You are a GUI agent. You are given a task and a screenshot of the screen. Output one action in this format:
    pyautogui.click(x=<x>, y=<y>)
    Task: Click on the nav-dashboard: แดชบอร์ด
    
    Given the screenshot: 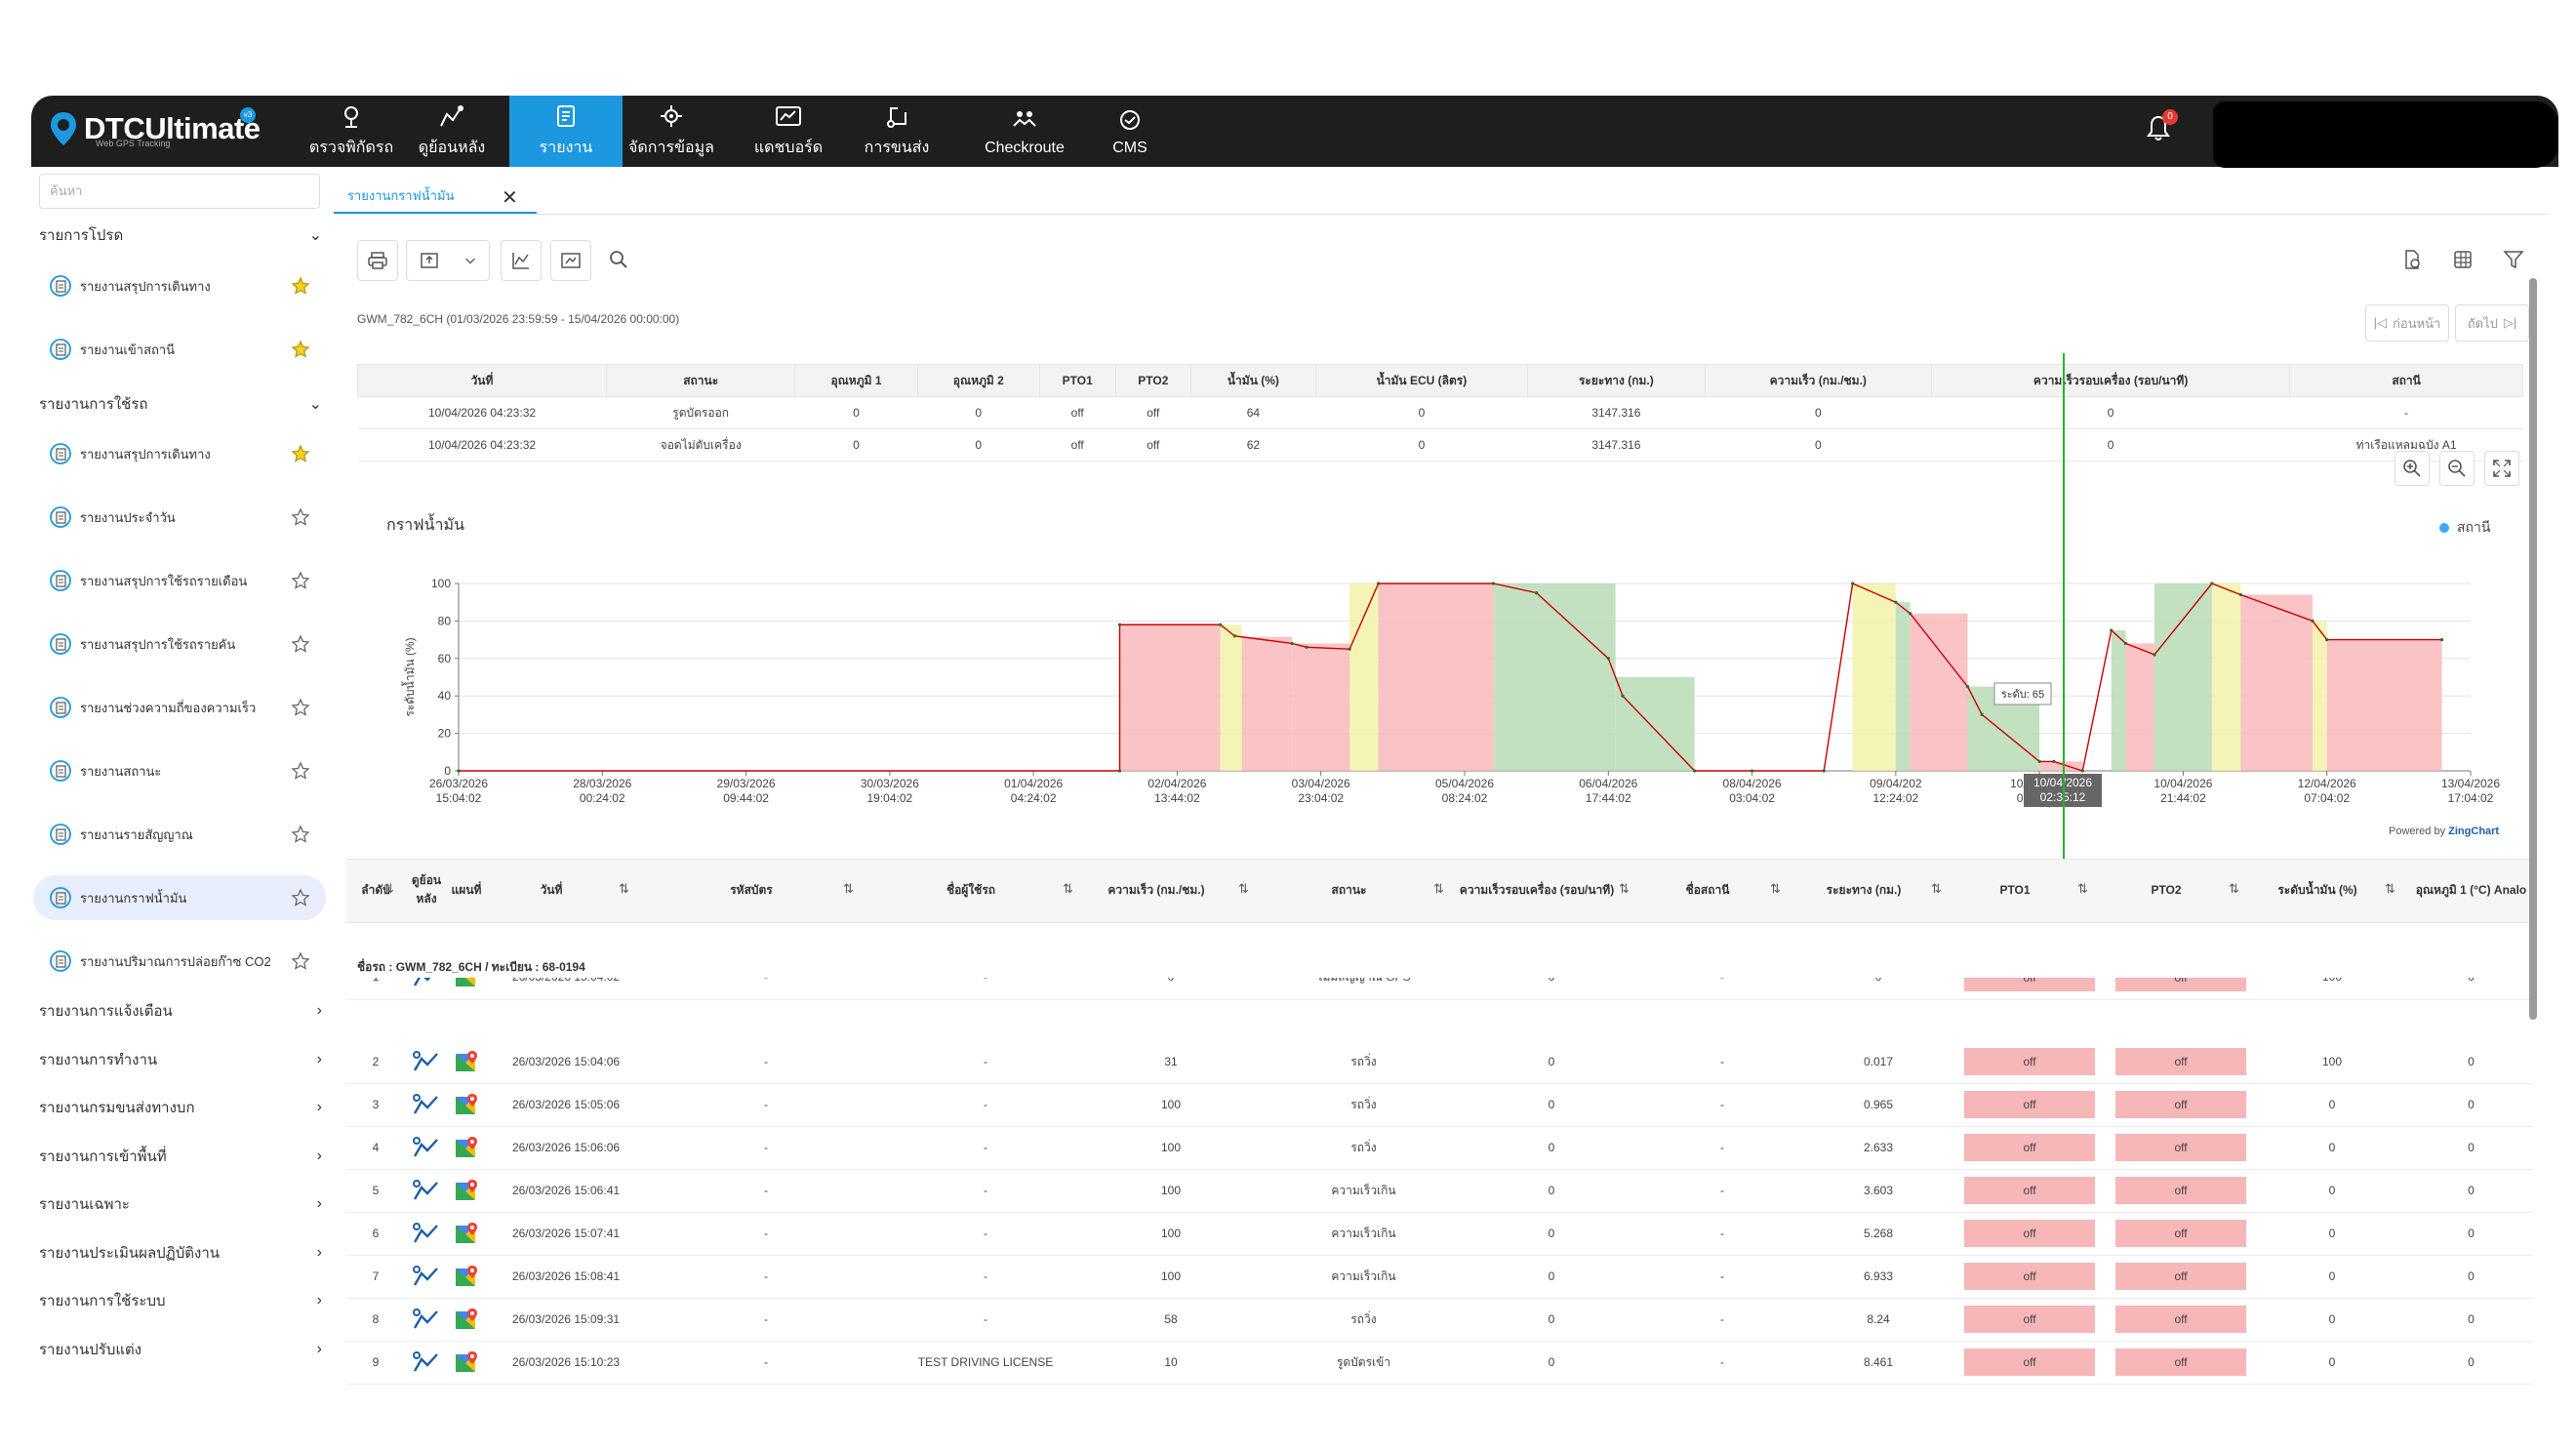 What is the action you would take?
    pyautogui.click(x=788, y=131)
    